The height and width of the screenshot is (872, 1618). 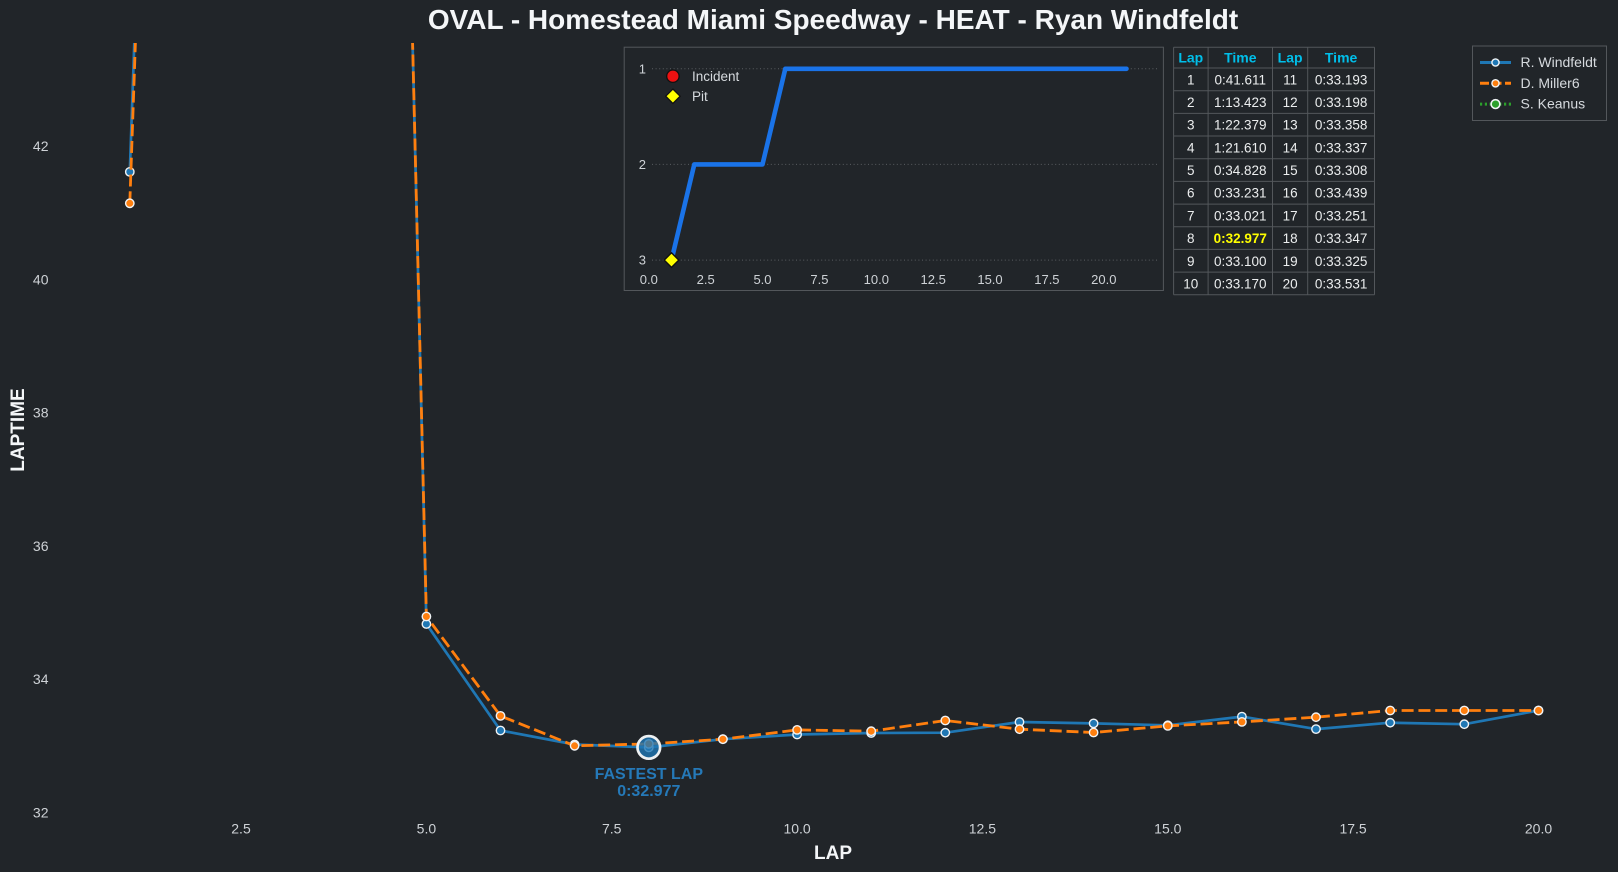 What do you see at coordinates (716, 76) in the screenshot?
I see `svg-text: Incident` at bounding box center [716, 76].